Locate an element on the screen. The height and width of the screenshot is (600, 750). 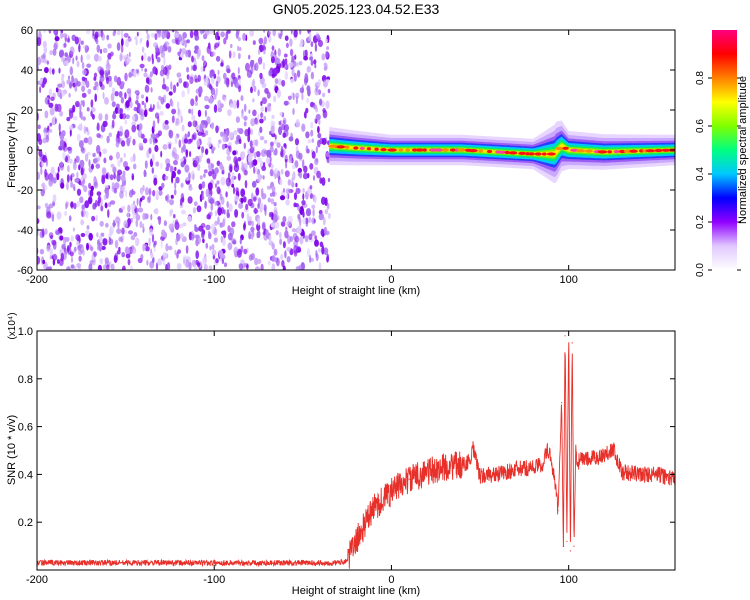
colorbar-tick-label: 0.2 is located at coordinates (700, 222).